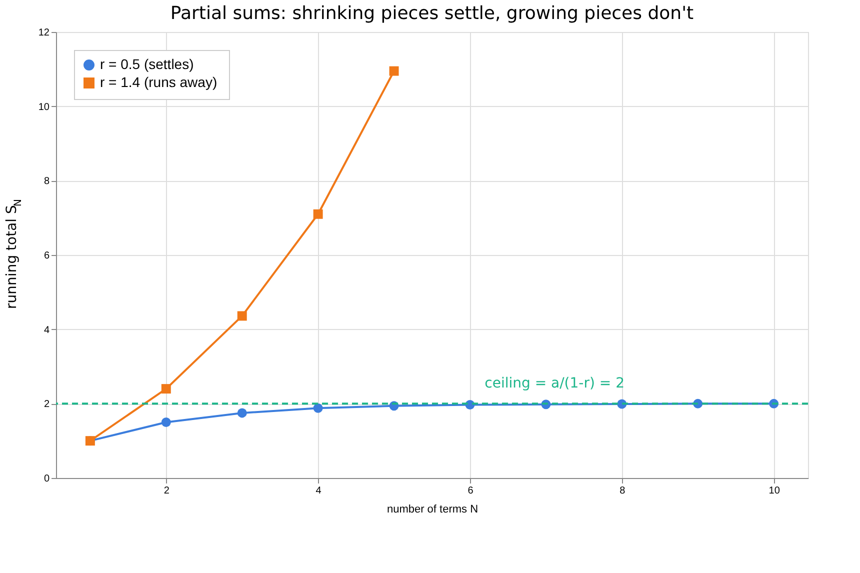 The width and height of the screenshot is (860, 573). I want to click on y-tick-label: 4, so click(47, 330).